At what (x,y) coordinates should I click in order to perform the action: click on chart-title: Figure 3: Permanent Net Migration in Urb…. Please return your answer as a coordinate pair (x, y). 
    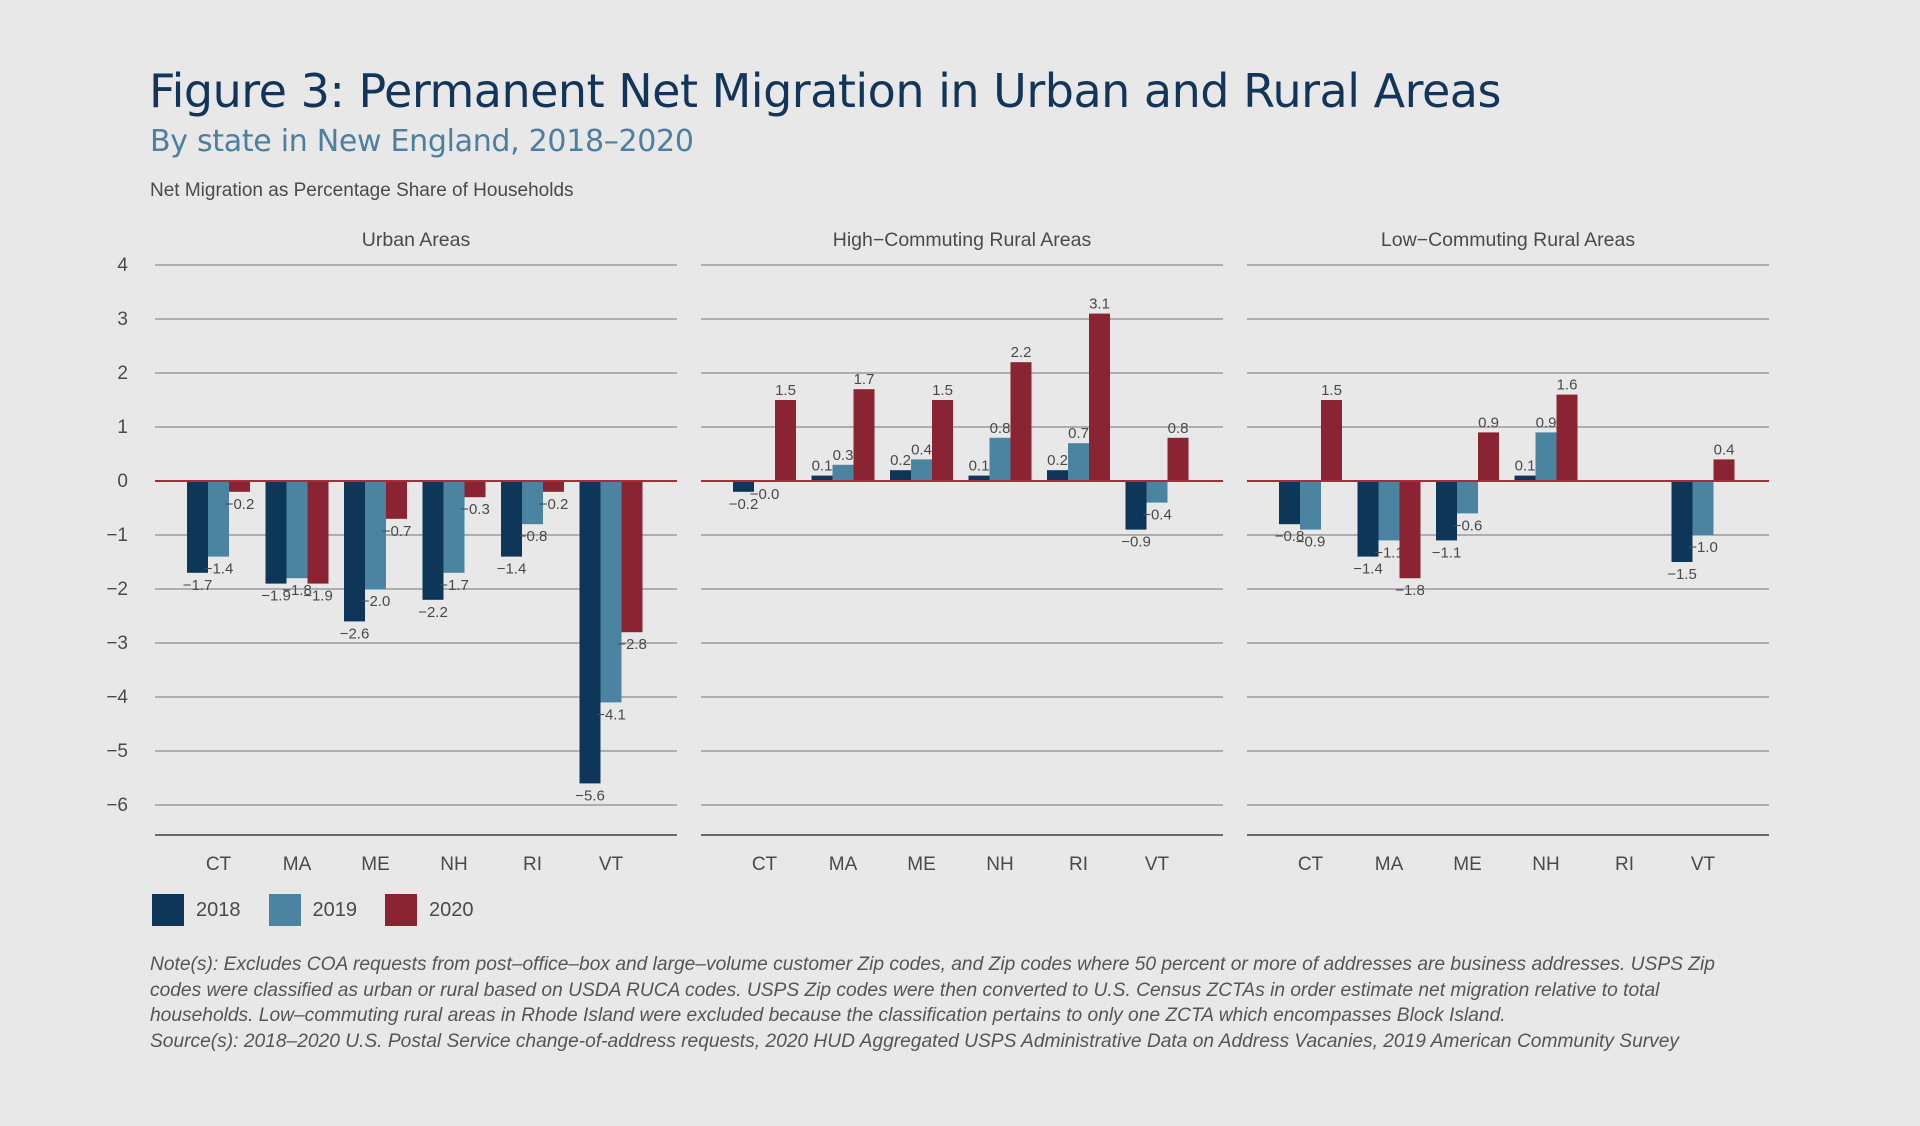
    Looking at the image, I should click on (825, 91).